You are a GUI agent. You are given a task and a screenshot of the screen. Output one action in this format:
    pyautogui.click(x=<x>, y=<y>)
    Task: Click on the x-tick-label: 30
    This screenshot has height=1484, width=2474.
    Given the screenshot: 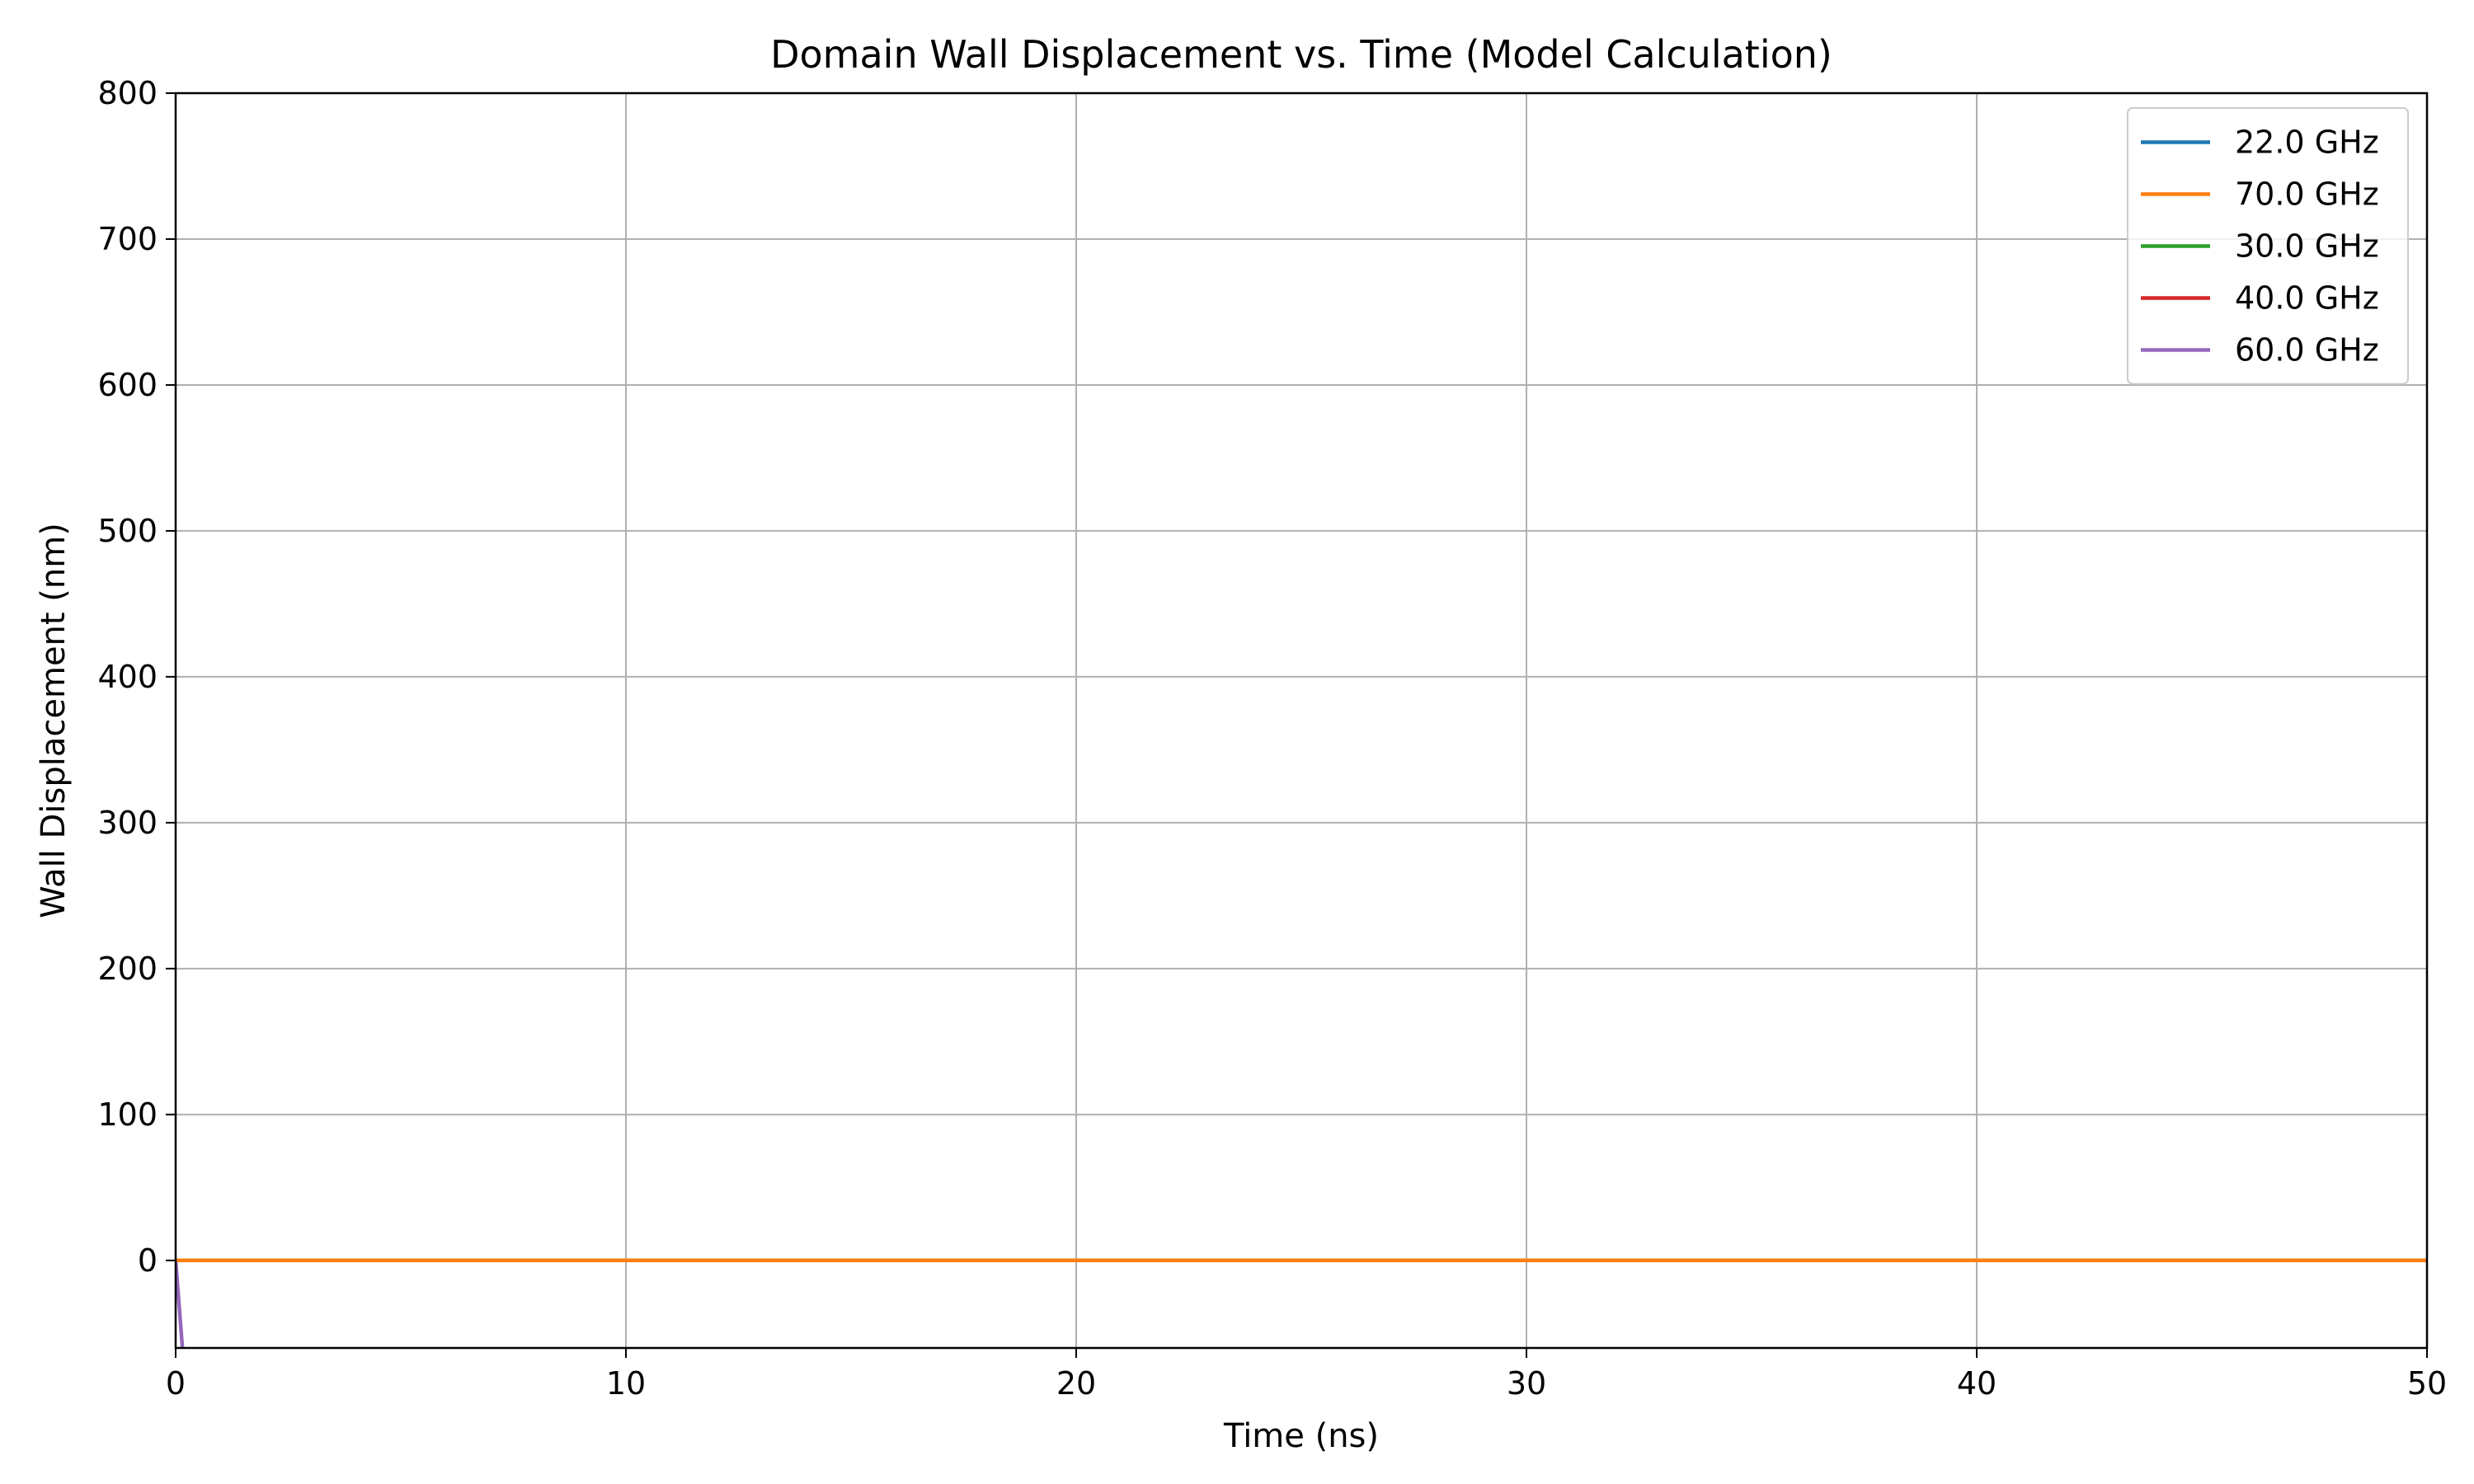 What is the action you would take?
    pyautogui.click(x=1526, y=1383)
    